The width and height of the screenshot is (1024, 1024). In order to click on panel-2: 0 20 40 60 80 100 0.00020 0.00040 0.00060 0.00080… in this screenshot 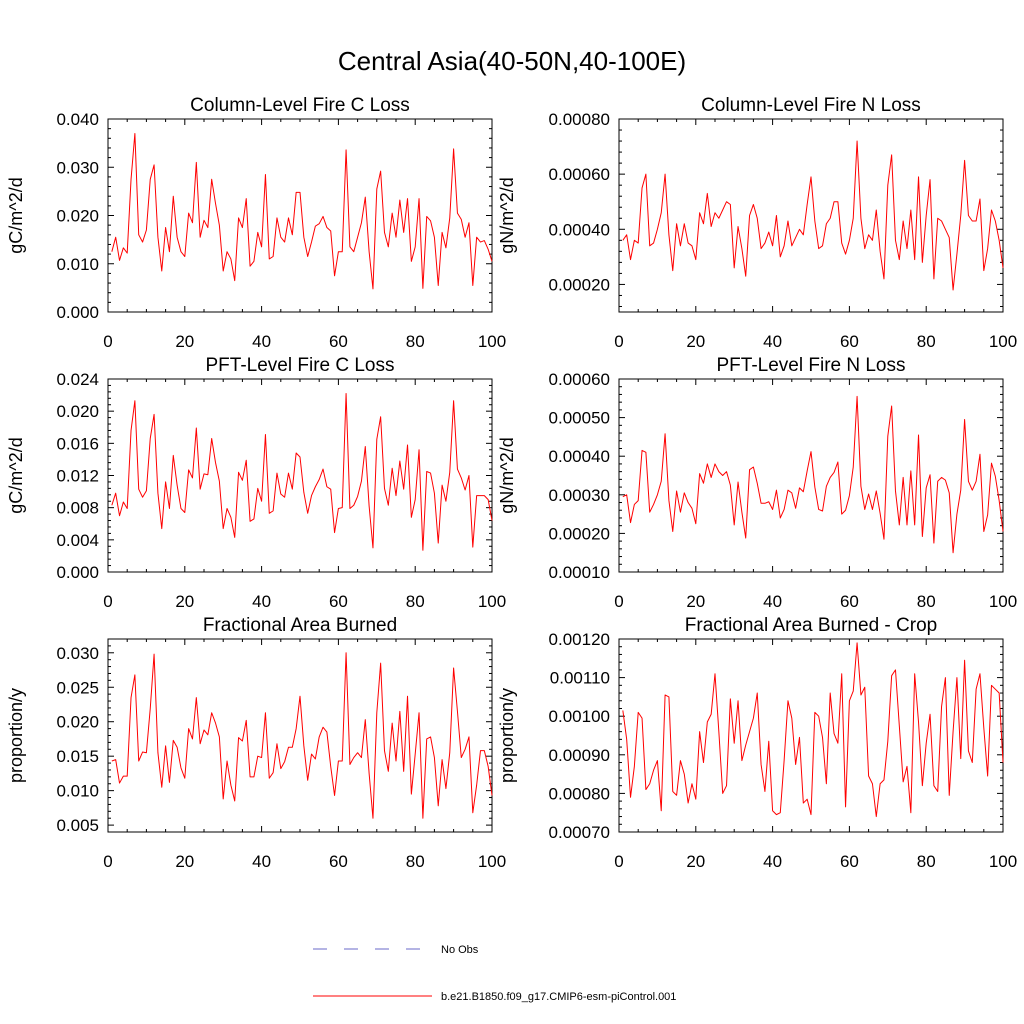, I will do `click(757, 223)`.